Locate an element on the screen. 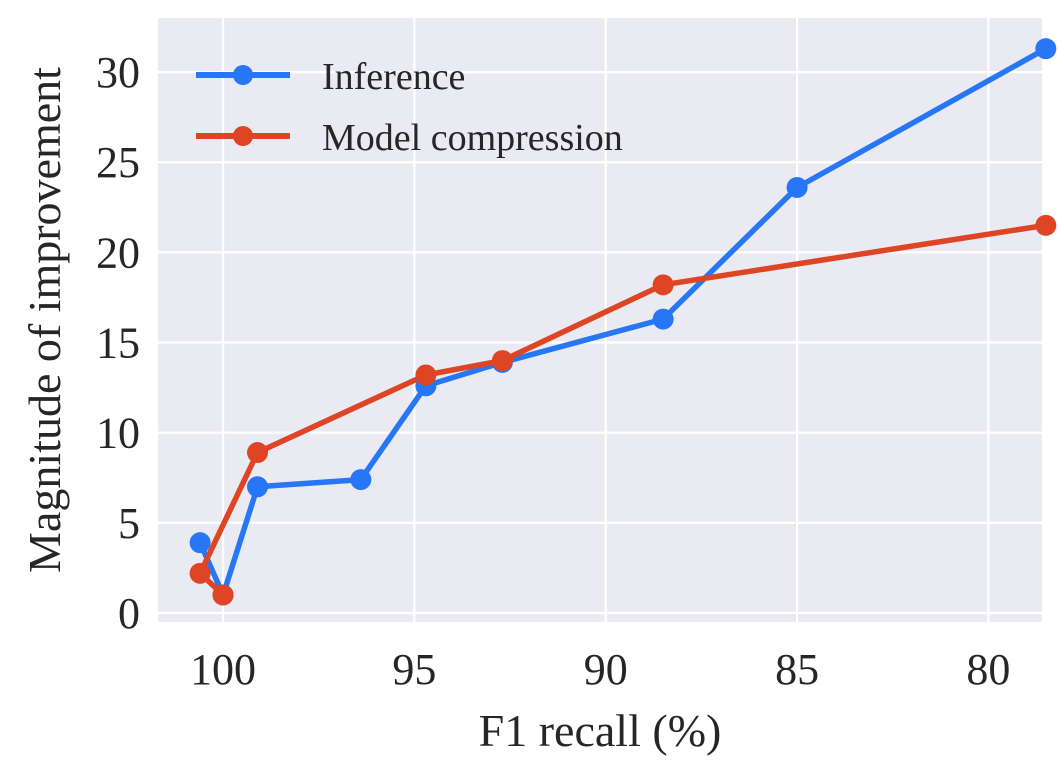 The width and height of the screenshot is (1058, 780). x-tick-label: 100 is located at coordinates (223, 669).